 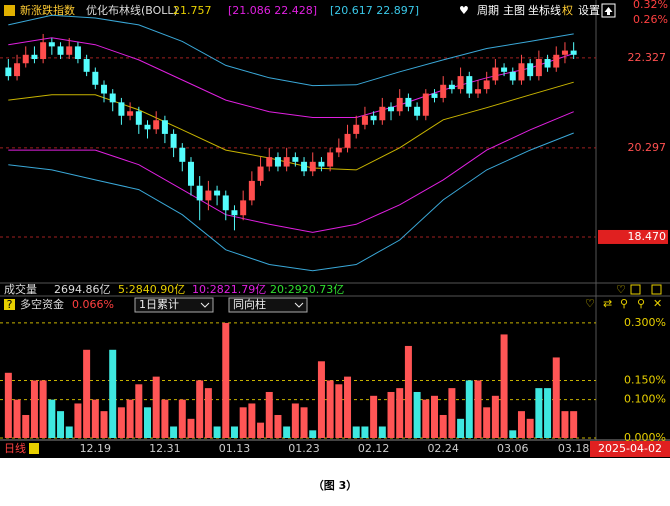 I want to click on y-tick-label: 22.327, so click(x=647, y=57).